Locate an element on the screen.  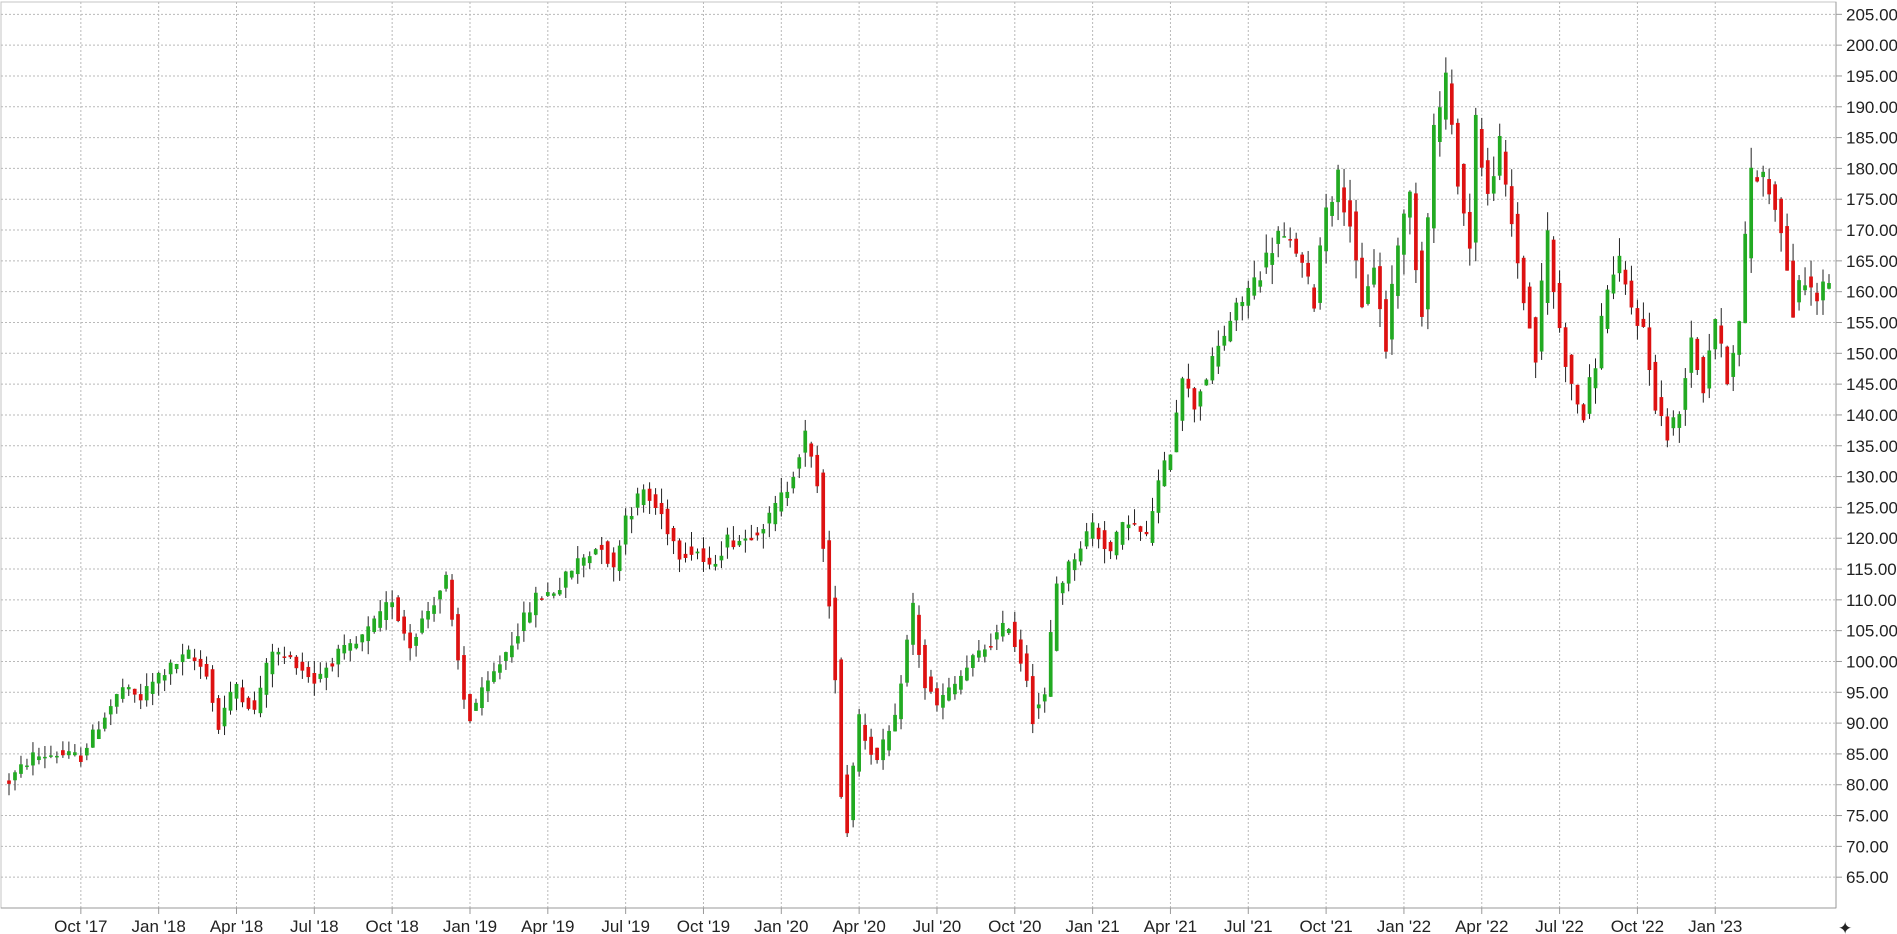
axis-corner-icon: ✦ is located at coordinates (1845, 926).